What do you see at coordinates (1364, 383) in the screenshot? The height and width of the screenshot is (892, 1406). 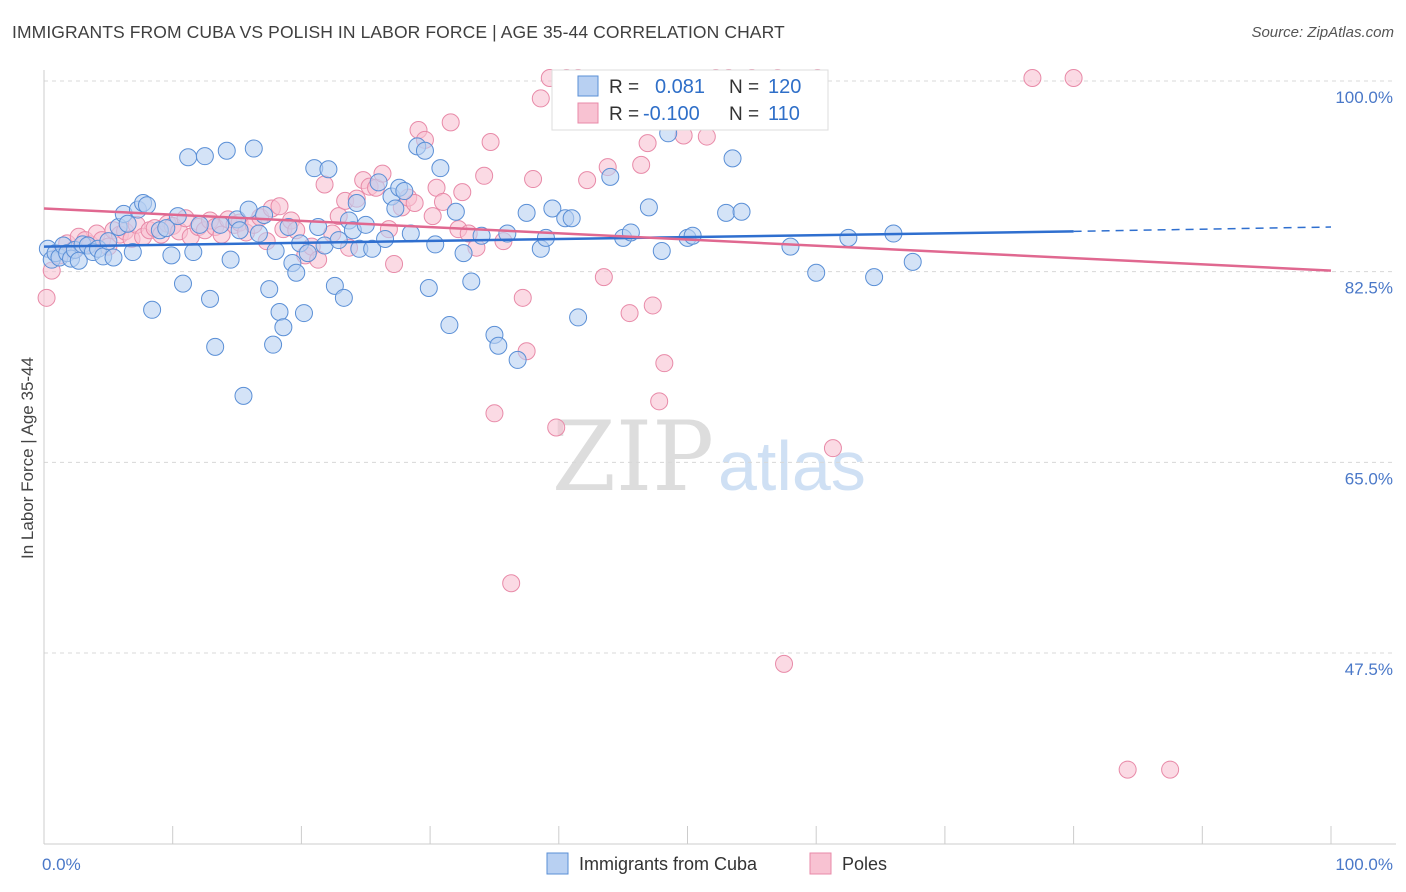 I see `y-tick-labels: 100.0% 82.5% 65.0% 47.5%` at bounding box center [1364, 383].